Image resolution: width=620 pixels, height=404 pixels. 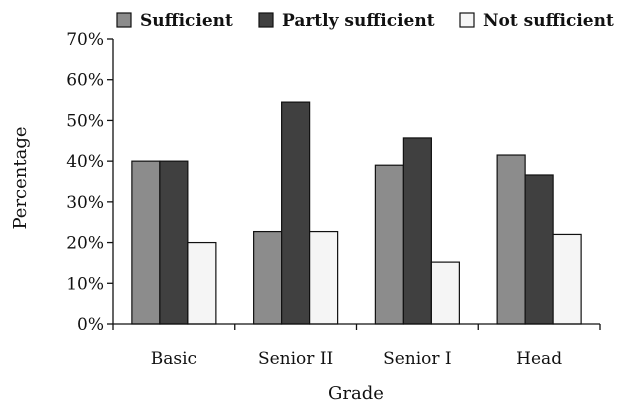 I want to click on y-tick-label: 50%, so click(x=85, y=121).